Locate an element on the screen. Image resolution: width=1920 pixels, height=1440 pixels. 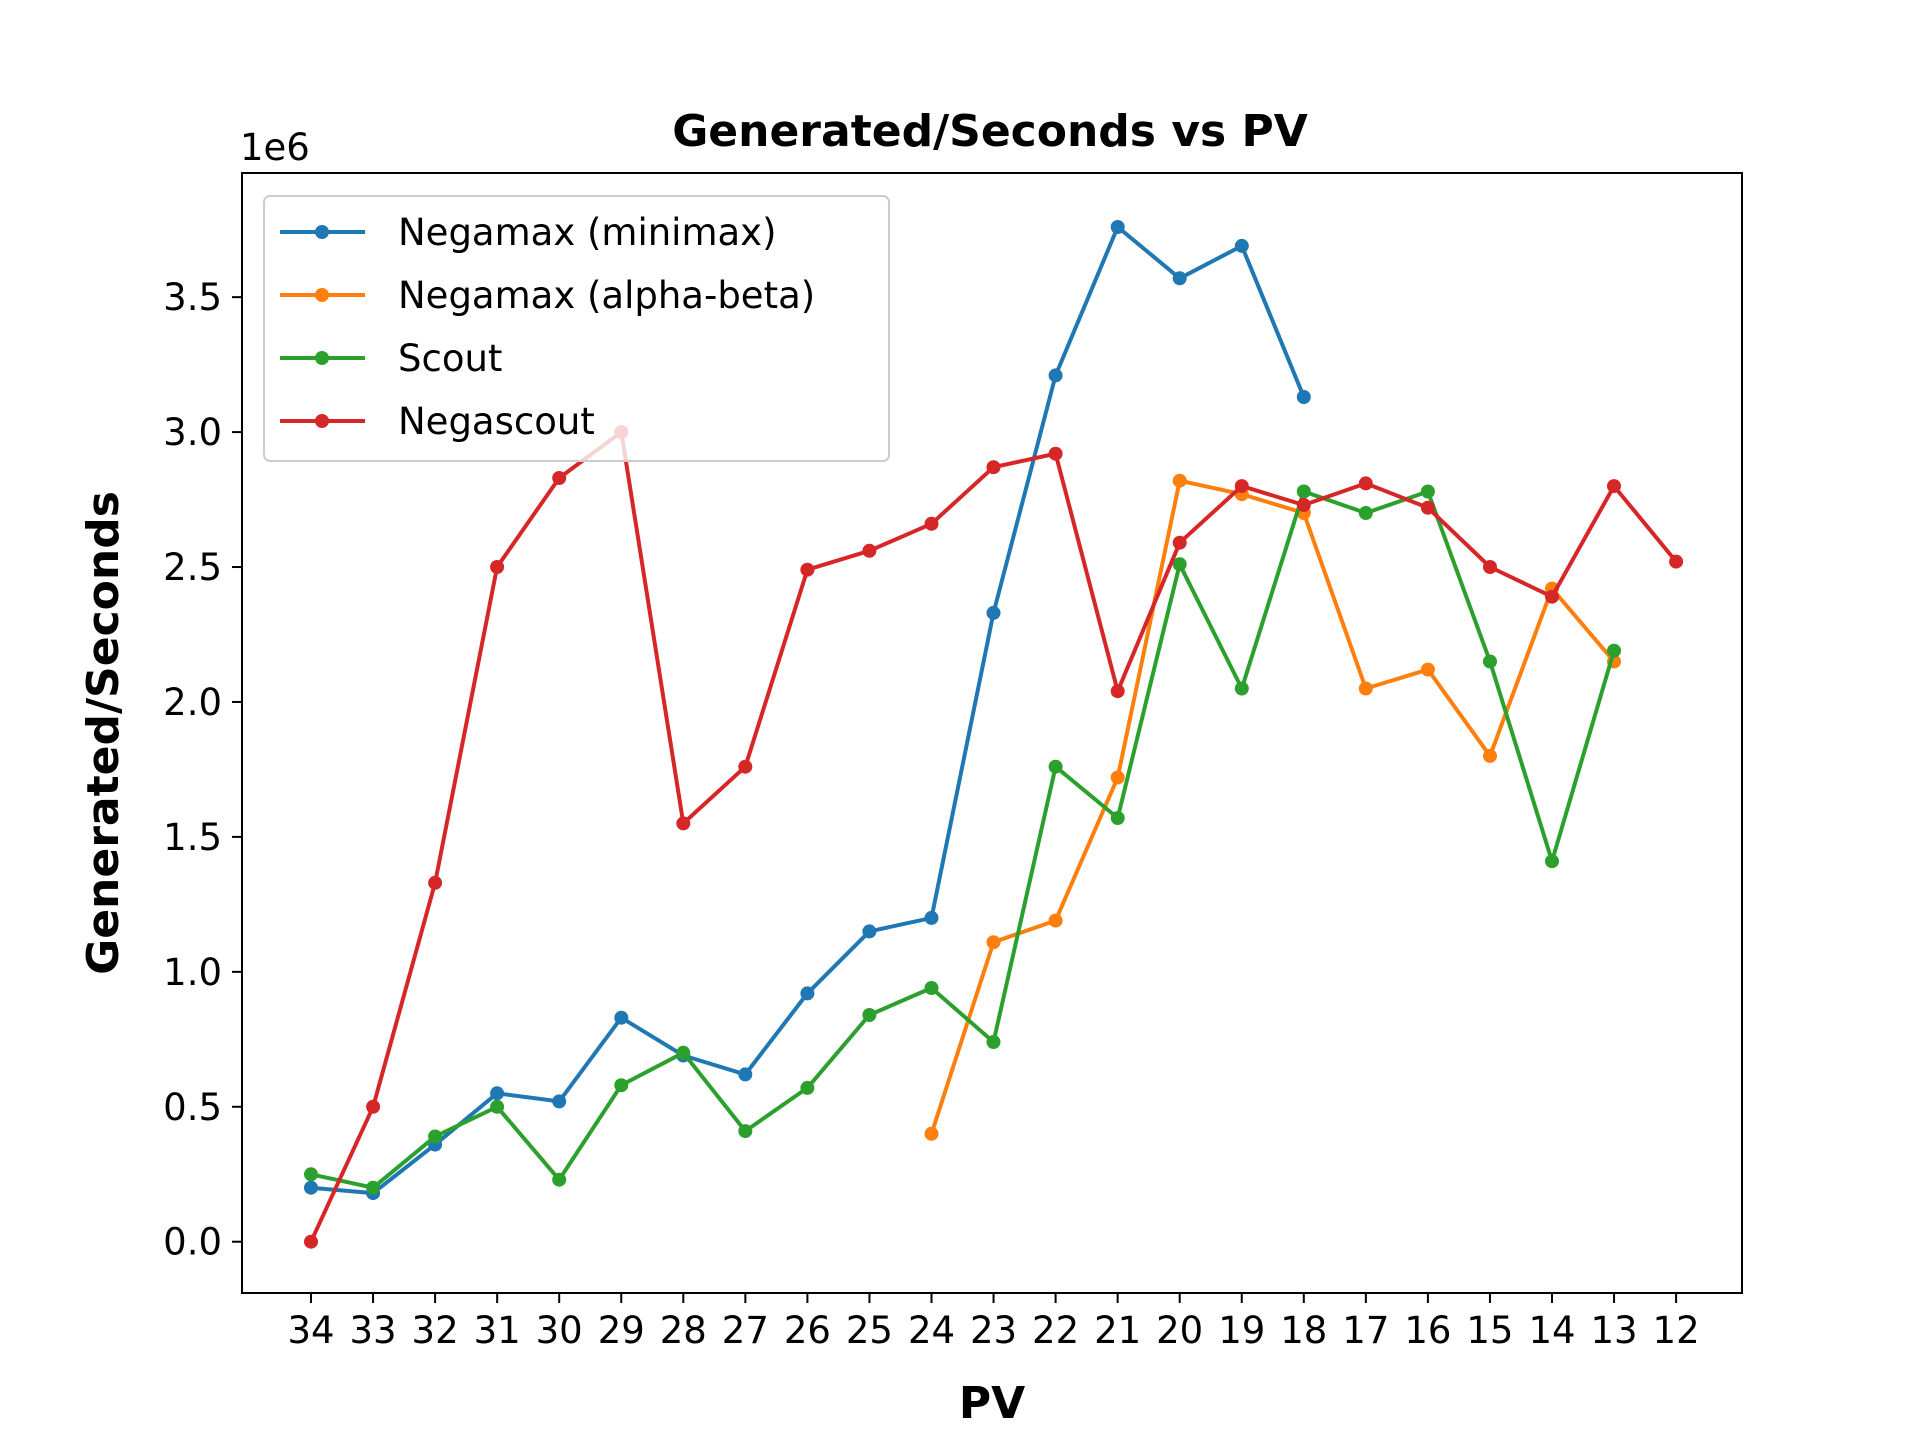
legend-label: Negascout is located at coordinates (496, 421).